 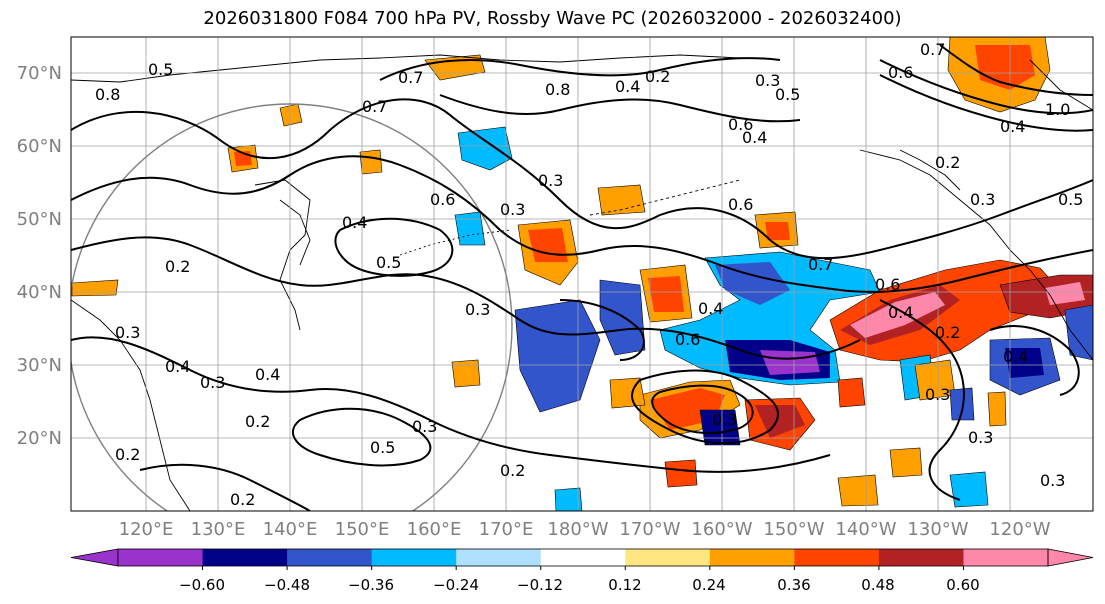 I want to click on lon-label: 120°W, so click(x=1019, y=529).